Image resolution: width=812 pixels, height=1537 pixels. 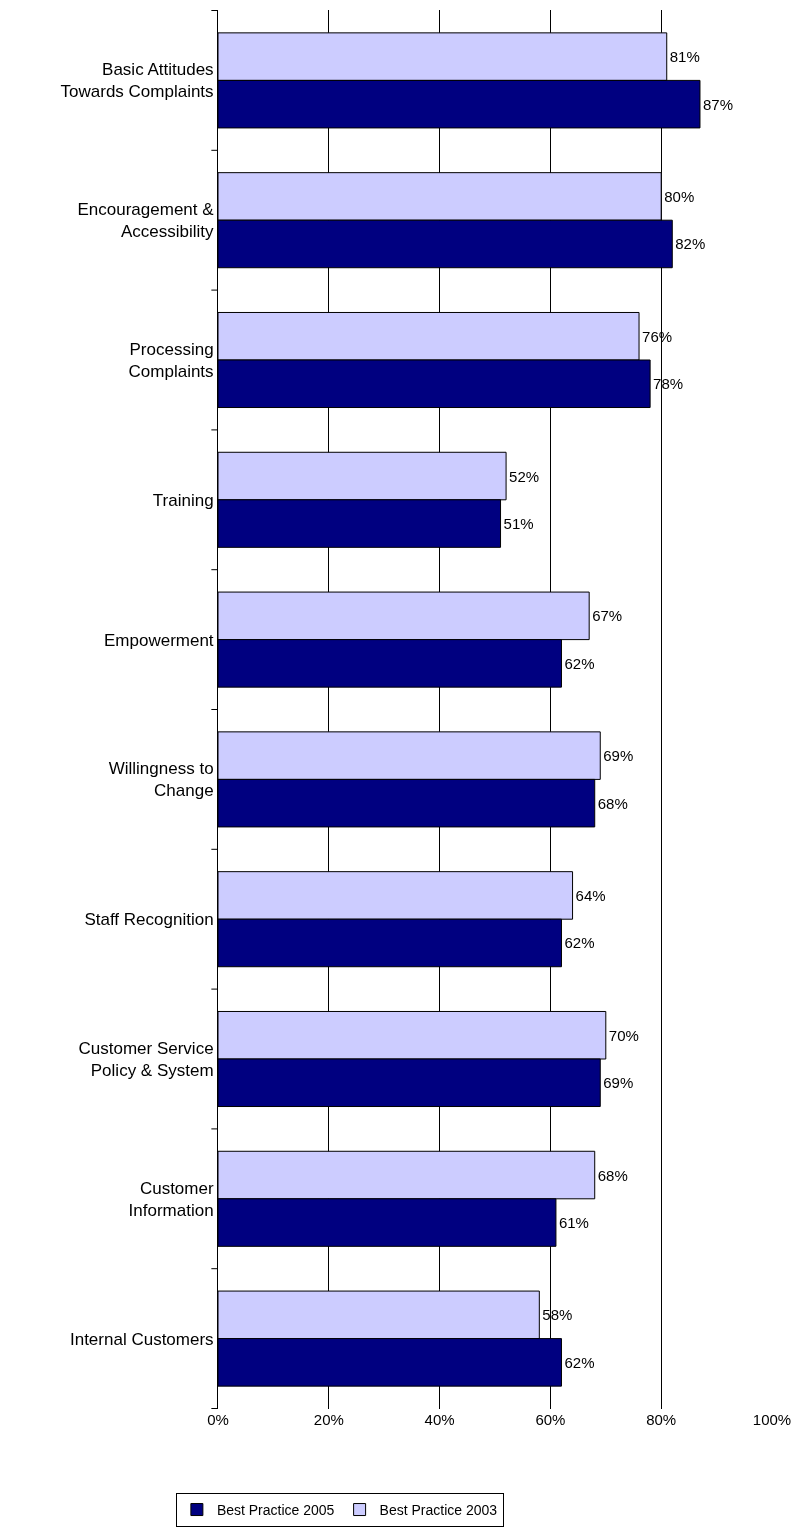 I want to click on y-tick-label: Customer Information, so click(x=171, y=1199).